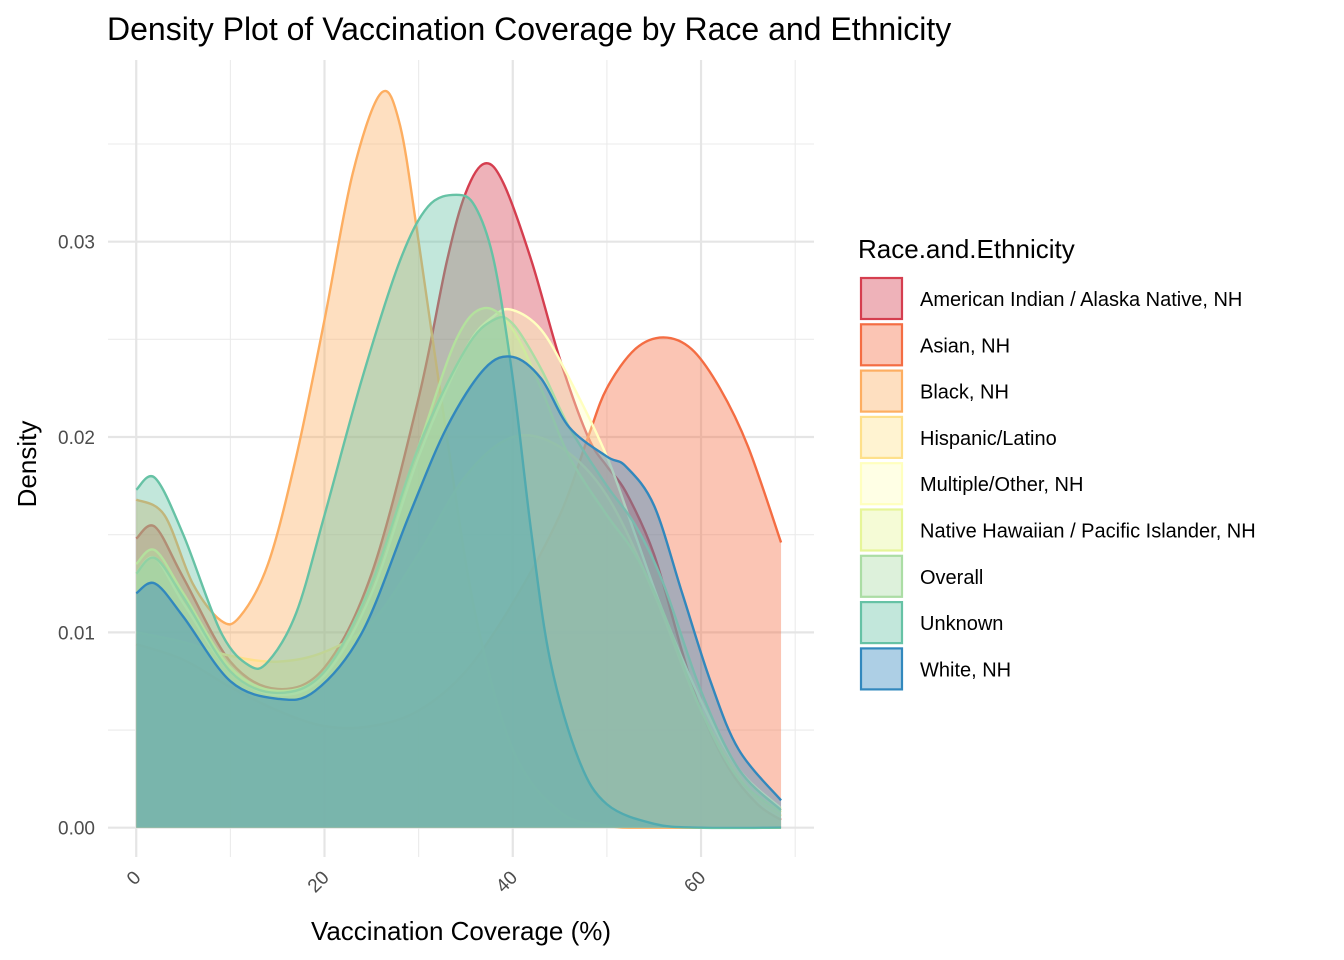 The image size is (1344, 960). I want to click on x-tick-label: 0, so click(134, 878).